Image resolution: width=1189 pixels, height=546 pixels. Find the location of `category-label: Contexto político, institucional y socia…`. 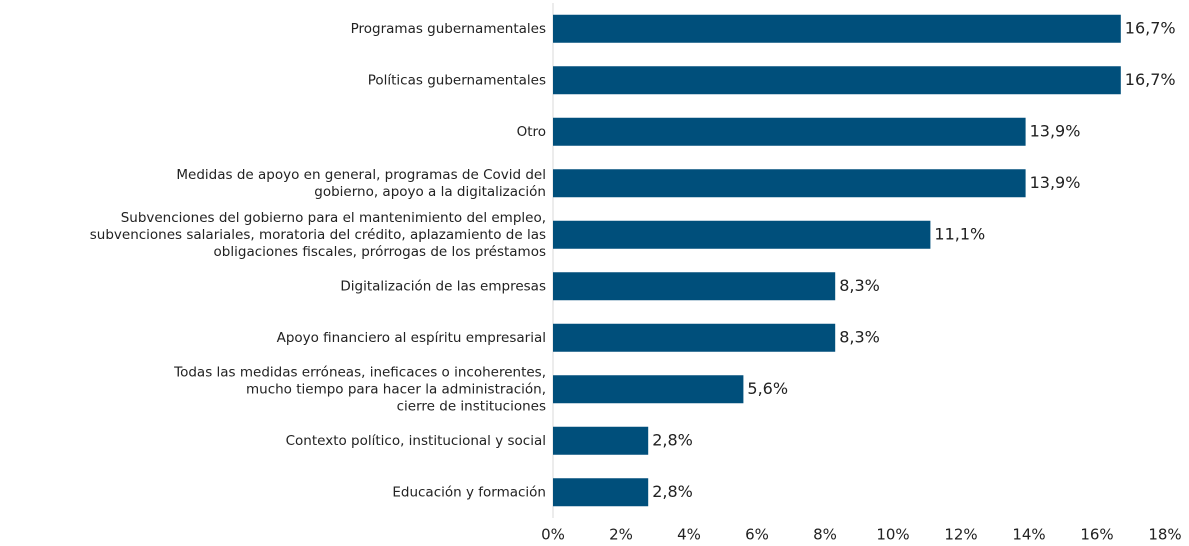

category-label: Contexto político, institucional y socia… is located at coordinates (416, 441).